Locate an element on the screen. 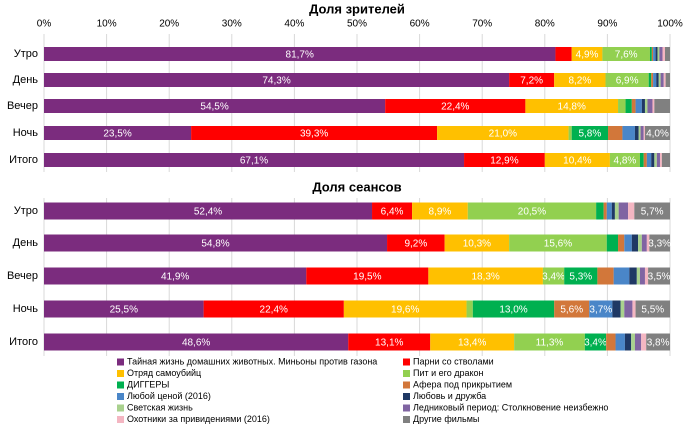 This screenshot has width=689, height=425. legend-label: Охотники за привидениями (2016) is located at coordinates (198, 419).